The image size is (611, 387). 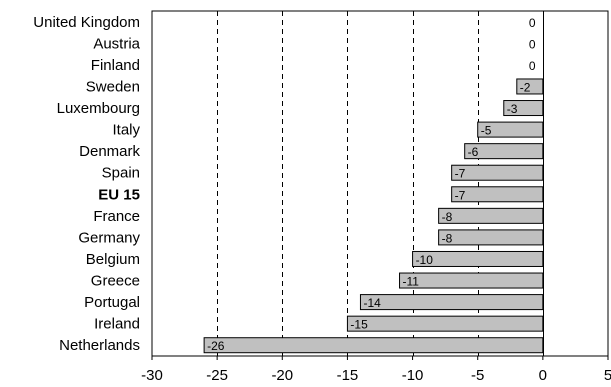 What do you see at coordinates (117, 324) in the screenshot?
I see `category-label: Ireland` at bounding box center [117, 324].